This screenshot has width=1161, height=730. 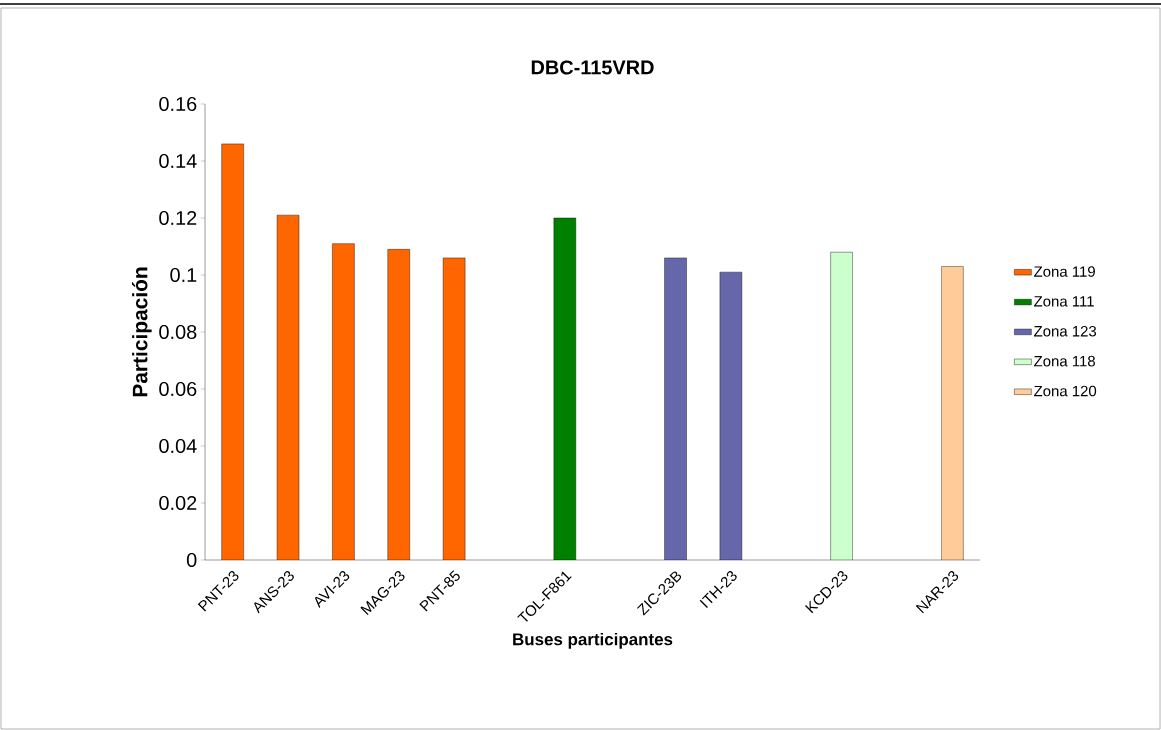 I want to click on legend-label: Zona 120, so click(x=1065, y=391).